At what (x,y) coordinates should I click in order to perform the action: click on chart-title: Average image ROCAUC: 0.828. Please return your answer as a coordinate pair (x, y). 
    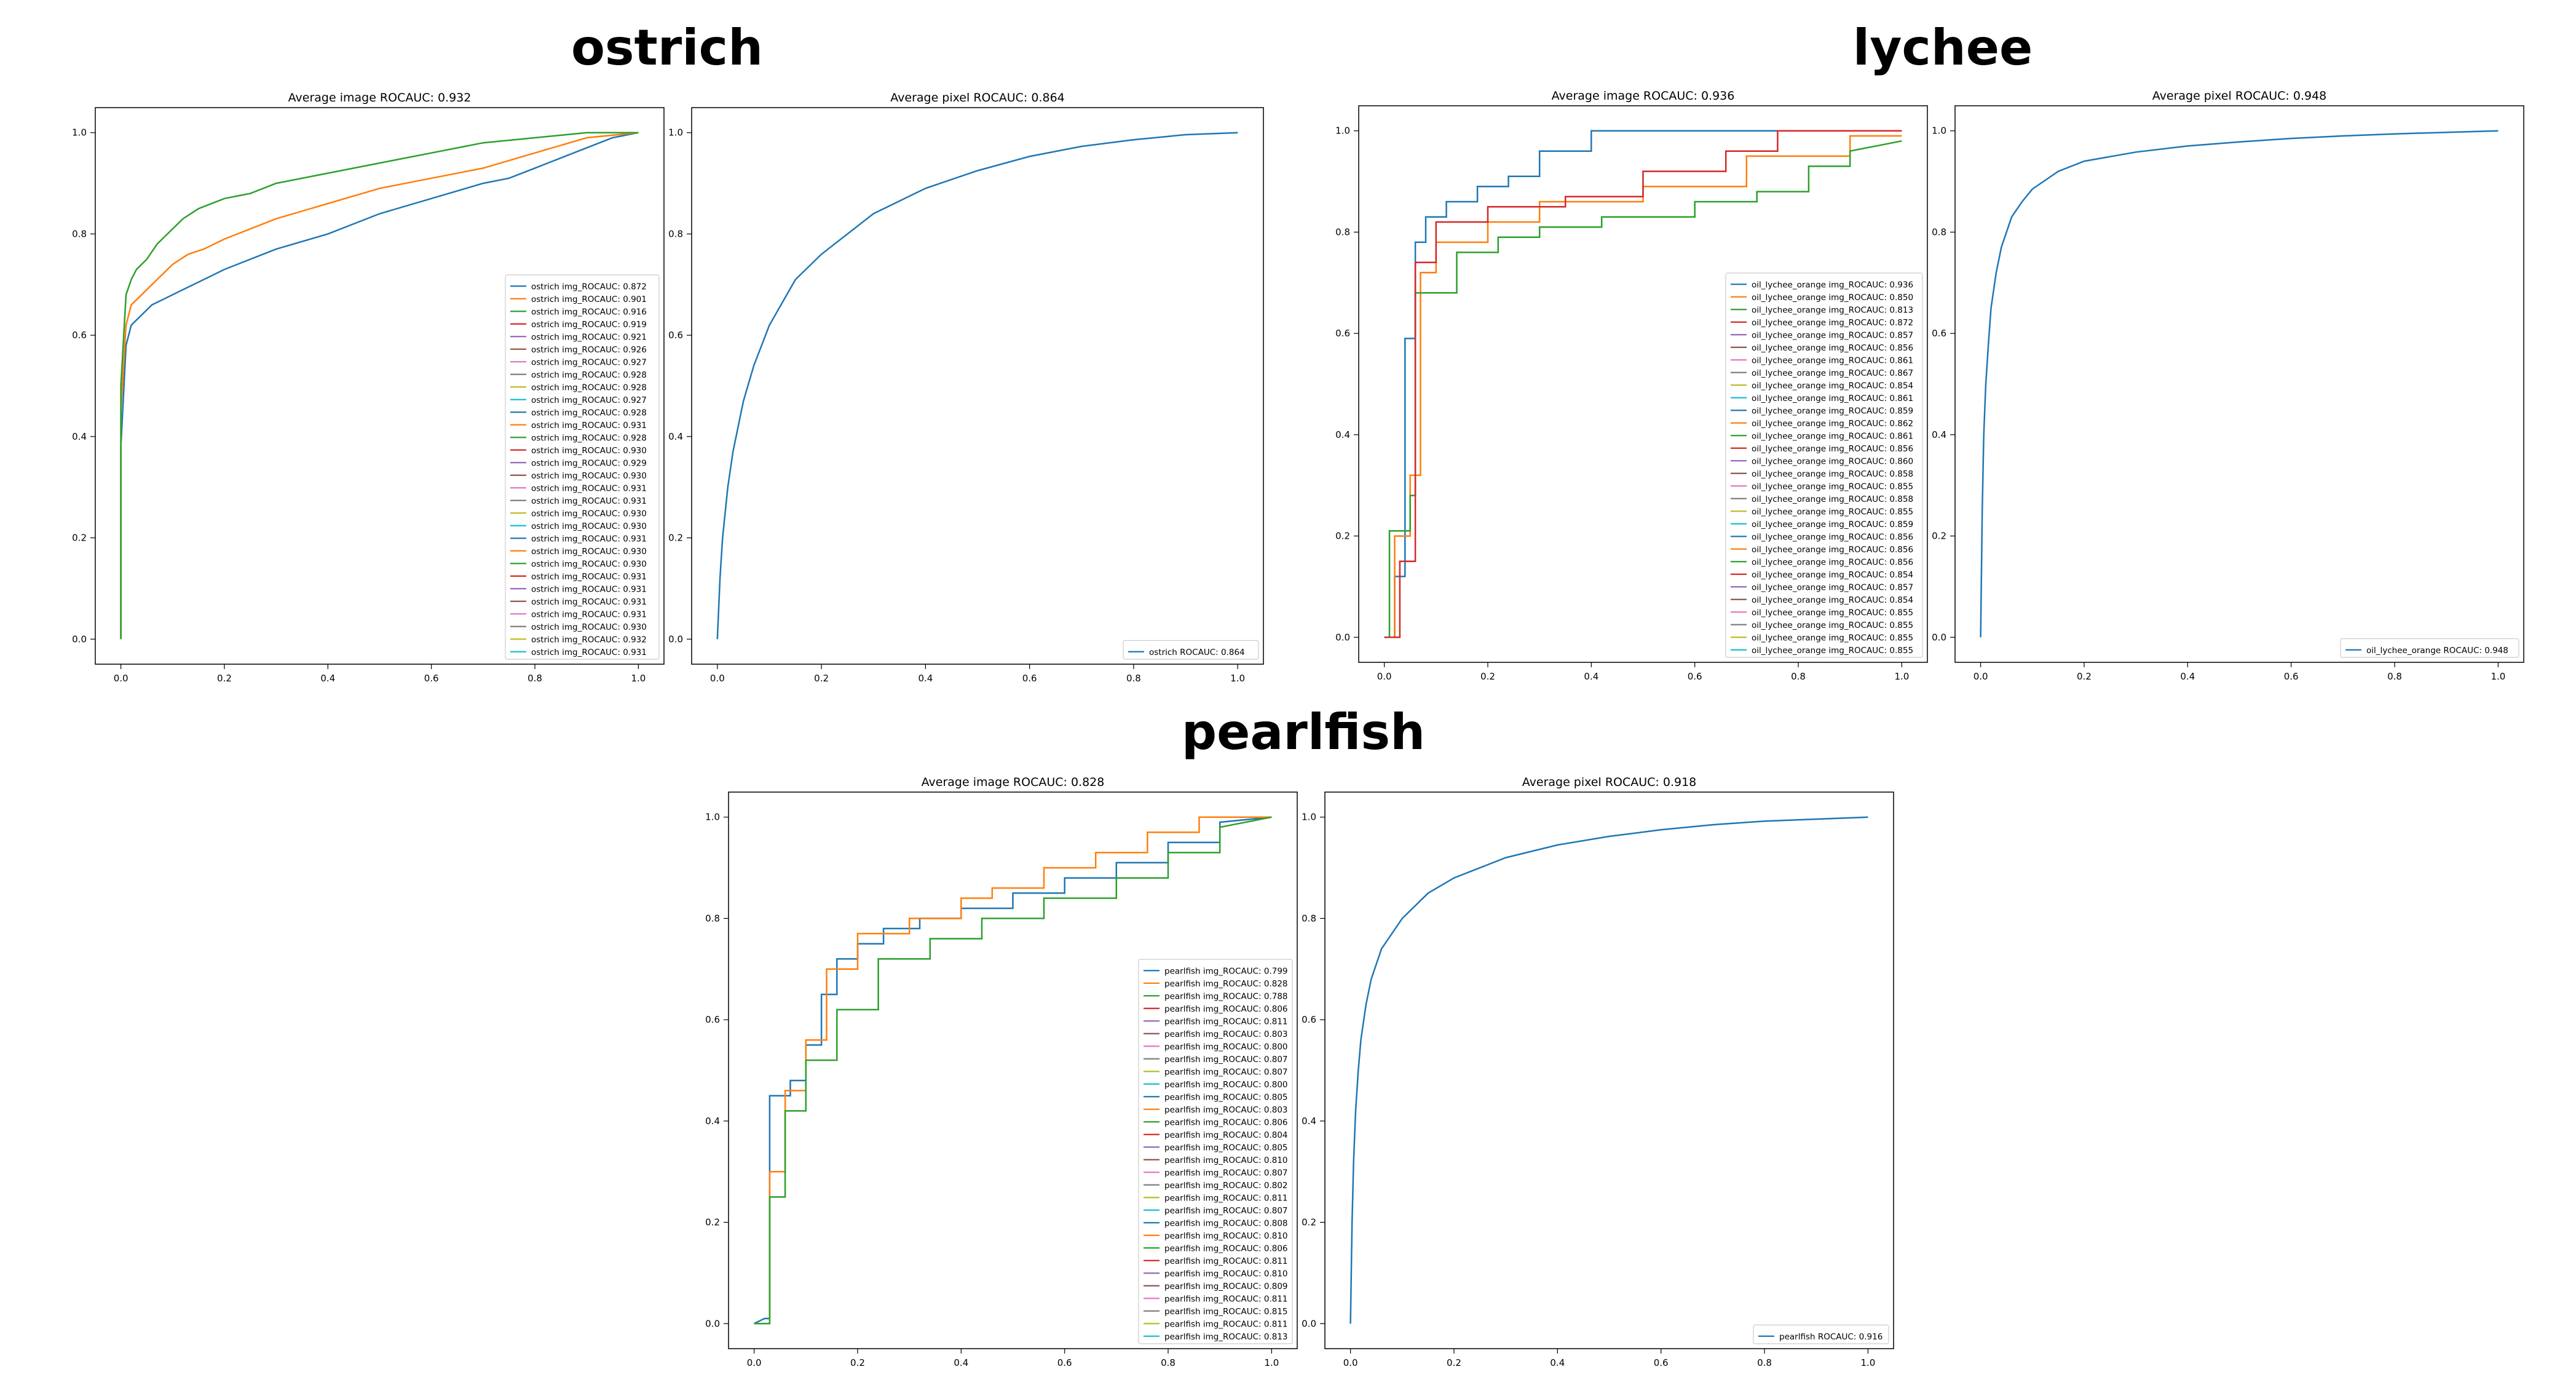
    Looking at the image, I should click on (1014, 782).